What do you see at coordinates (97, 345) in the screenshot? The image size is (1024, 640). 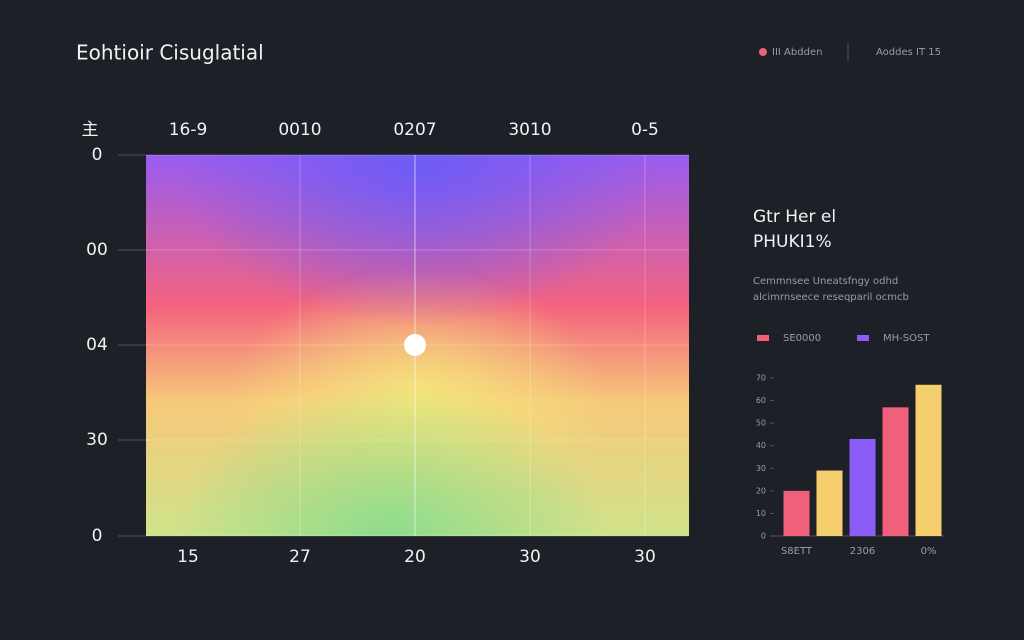 I see `y-label: 04` at bounding box center [97, 345].